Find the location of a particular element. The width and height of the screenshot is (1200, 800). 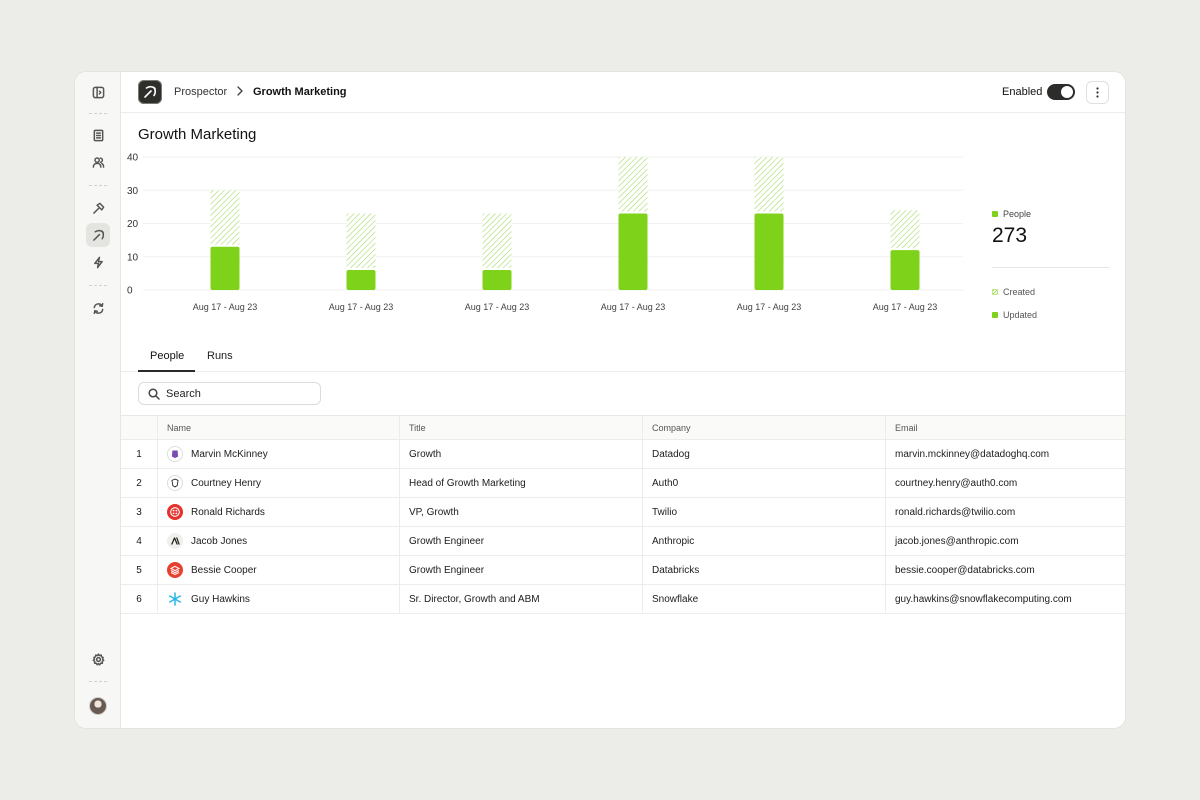

y-tick-label: 20 is located at coordinates (133, 224).